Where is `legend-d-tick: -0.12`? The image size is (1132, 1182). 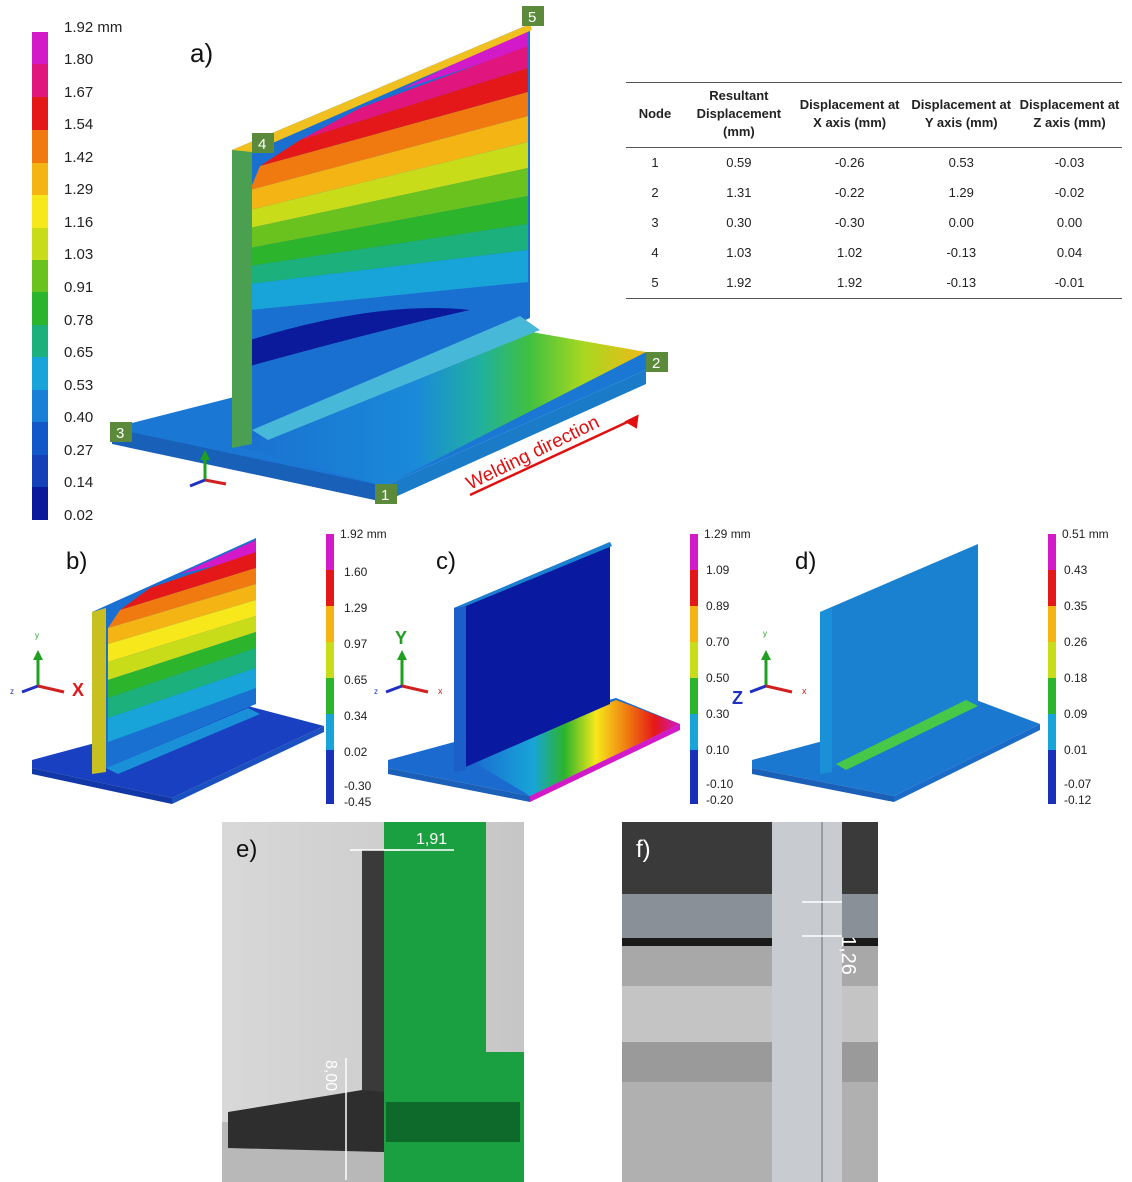 legend-d-tick: -0.12 is located at coordinates (1078, 800).